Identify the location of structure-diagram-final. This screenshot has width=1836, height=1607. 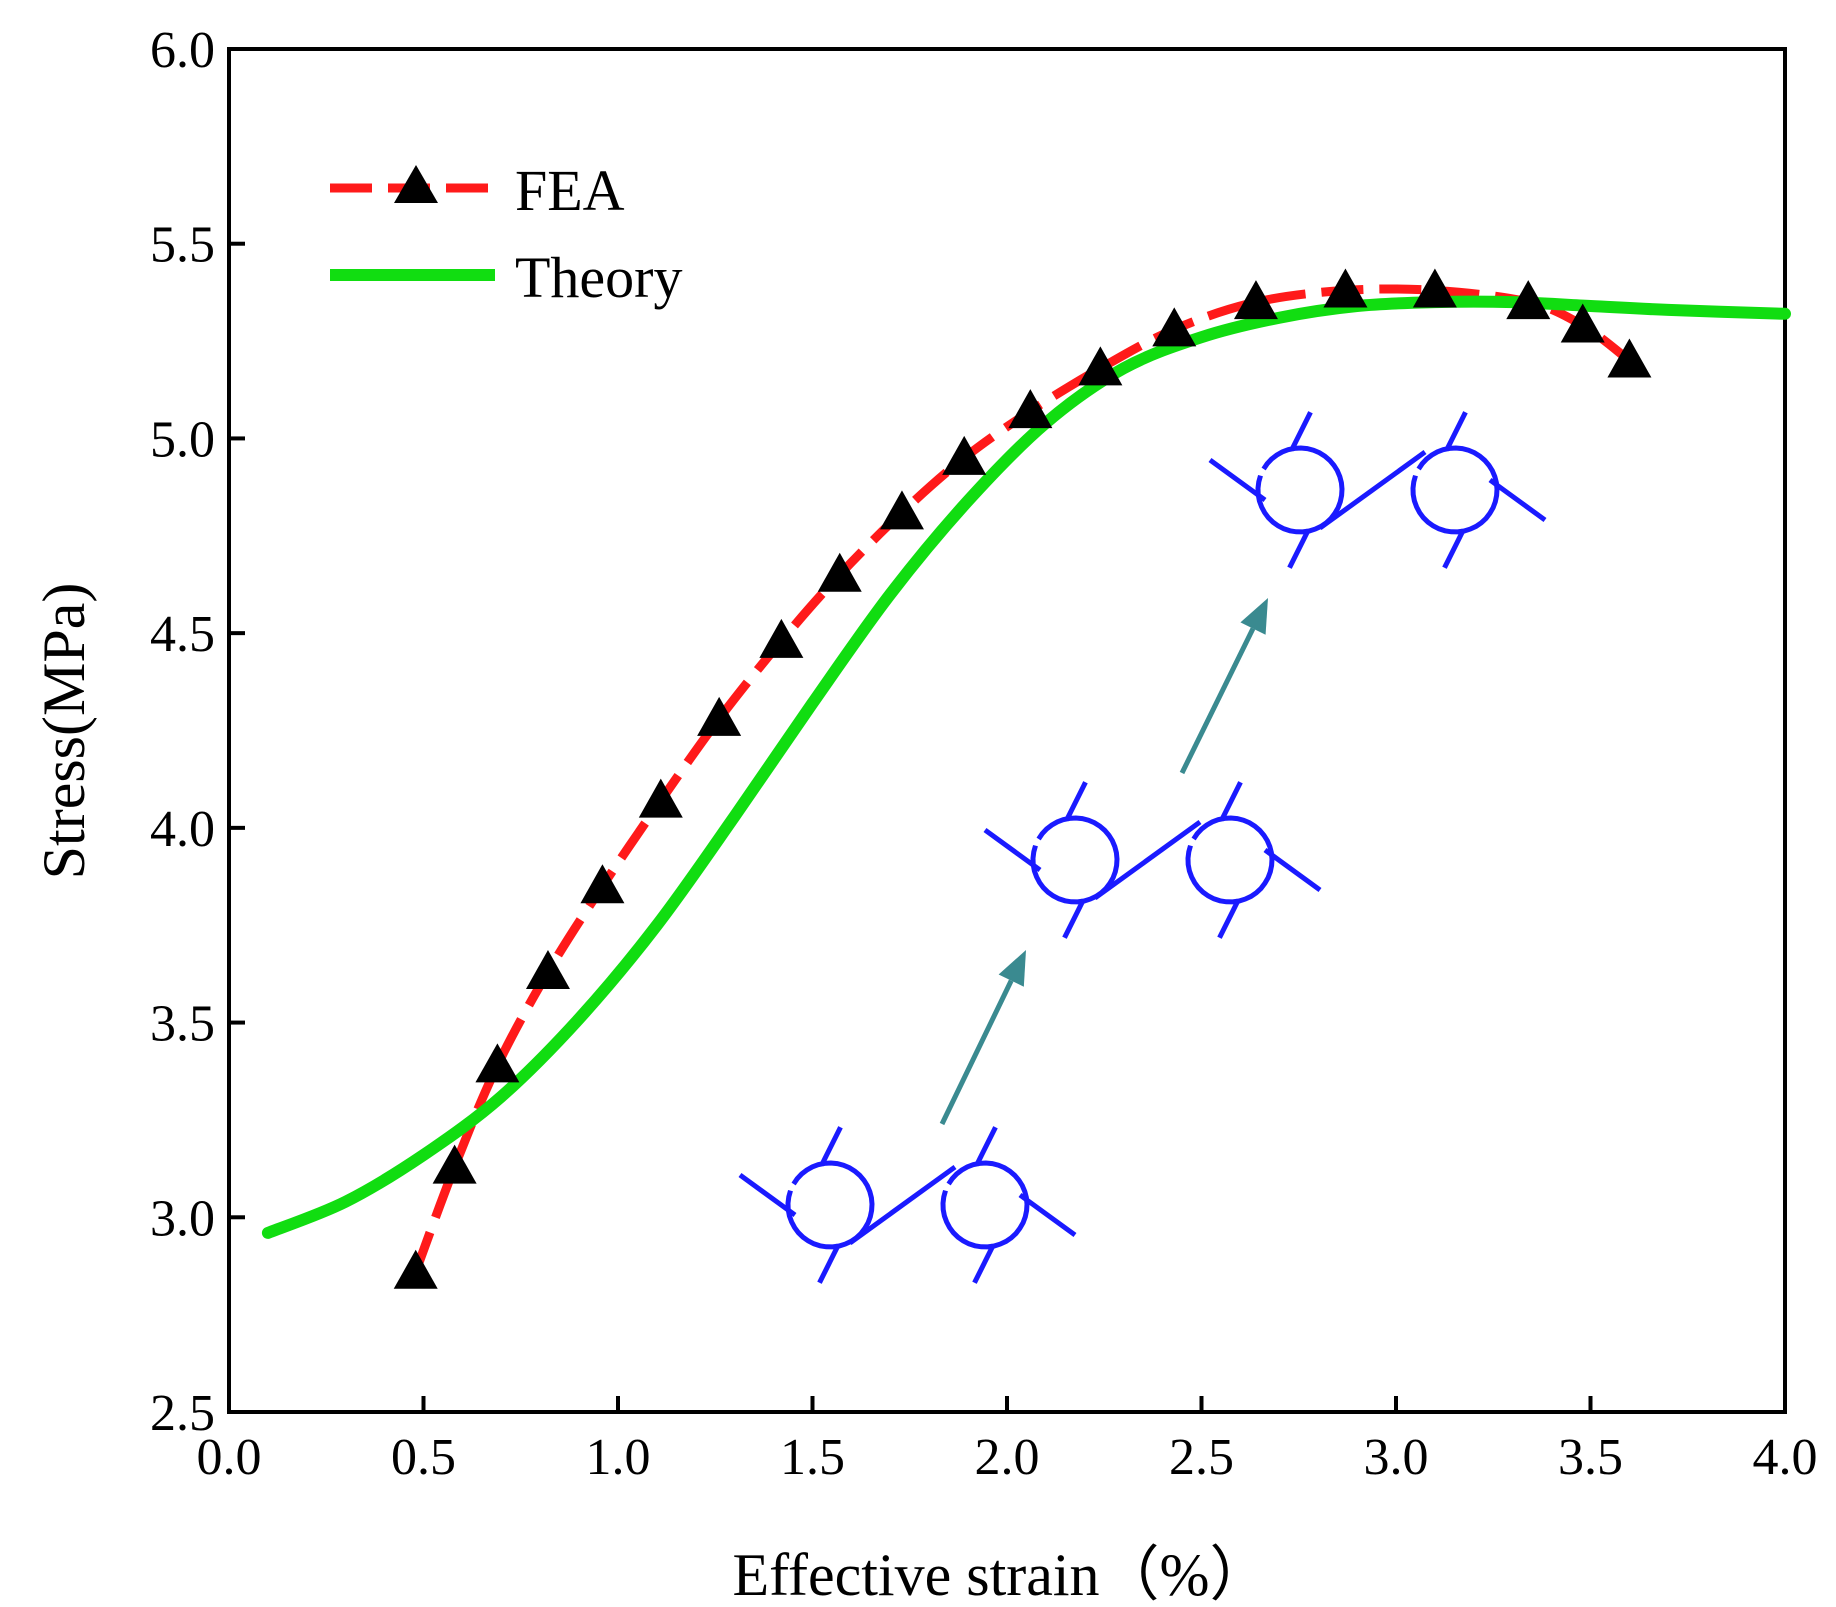
(1377, 490).